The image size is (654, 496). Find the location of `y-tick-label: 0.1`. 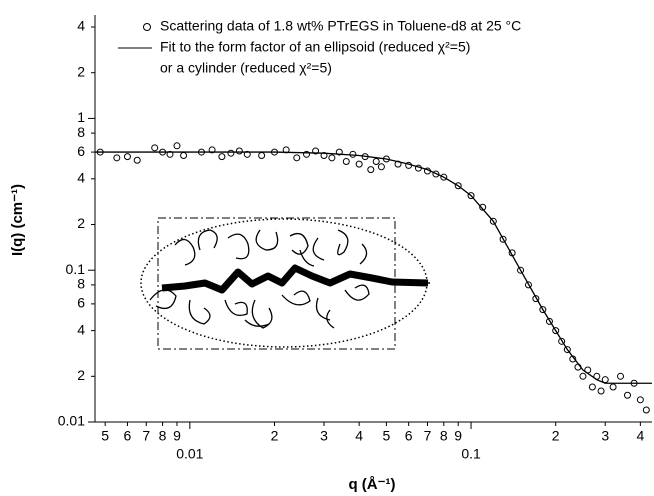

y-tick-label: 0.1 is located at coordinates (76, 269).